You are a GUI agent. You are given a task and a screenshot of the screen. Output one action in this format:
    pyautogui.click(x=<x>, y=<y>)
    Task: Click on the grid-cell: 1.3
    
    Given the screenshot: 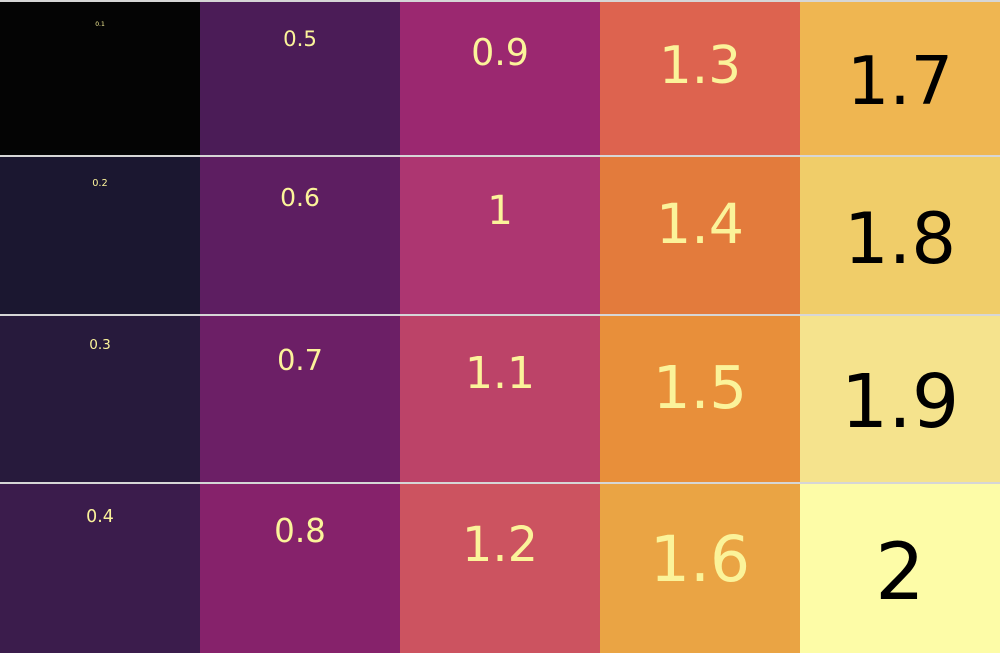 What is the action you would take?
    pyautogui.click(x=700, y=78)
    